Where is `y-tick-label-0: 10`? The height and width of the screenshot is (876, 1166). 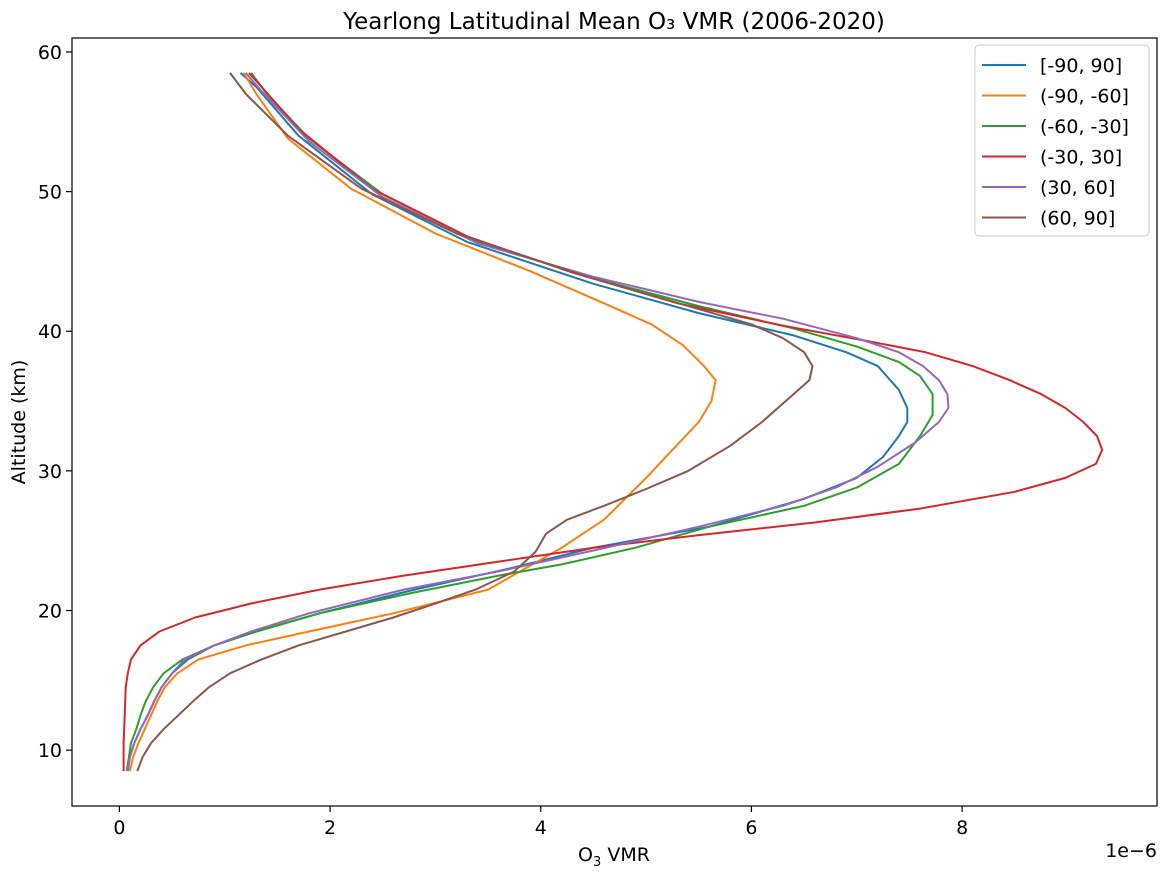
y-tick-label-0: 10 is located at coordinates (50, 751).